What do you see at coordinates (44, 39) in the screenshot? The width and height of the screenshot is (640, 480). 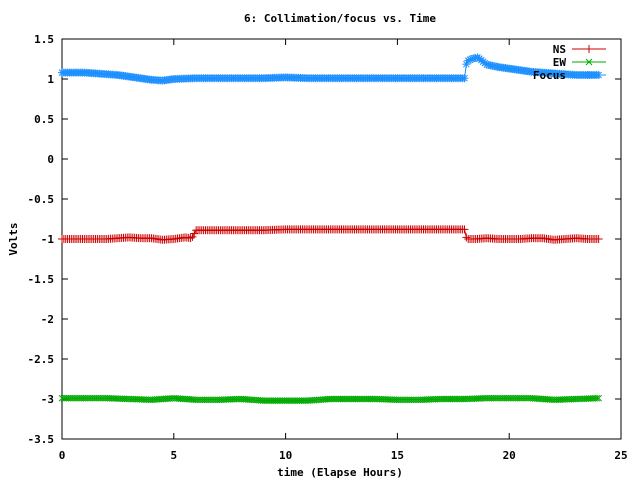 I see `y-tick-label: 1.5` at bounding box center [44, 39].